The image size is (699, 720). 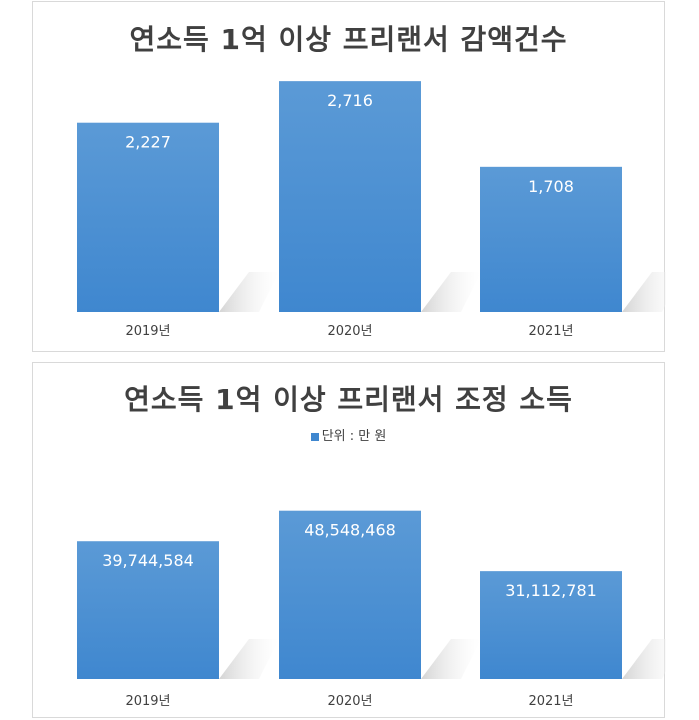 What do you see at coordinates (348, 399) in the screenshot?
I see `chart-title: 연소득 1억 이상 프리랜서 조정 소득` at bounding box center [348, 399].